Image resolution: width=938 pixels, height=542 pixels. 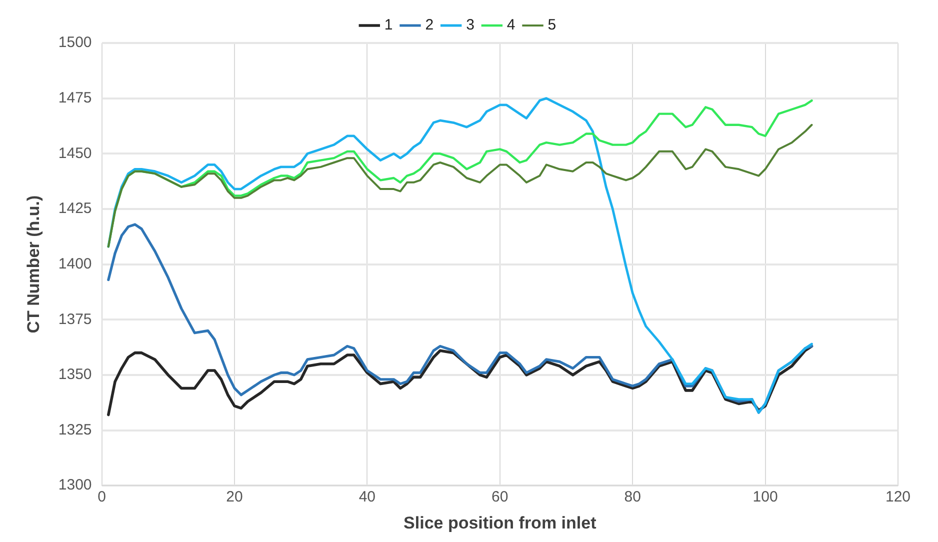 What do you see at coordinates (75, 375) in the screenshot?
I see `y-tick-label: 1350` at bounding box center [75, 375].